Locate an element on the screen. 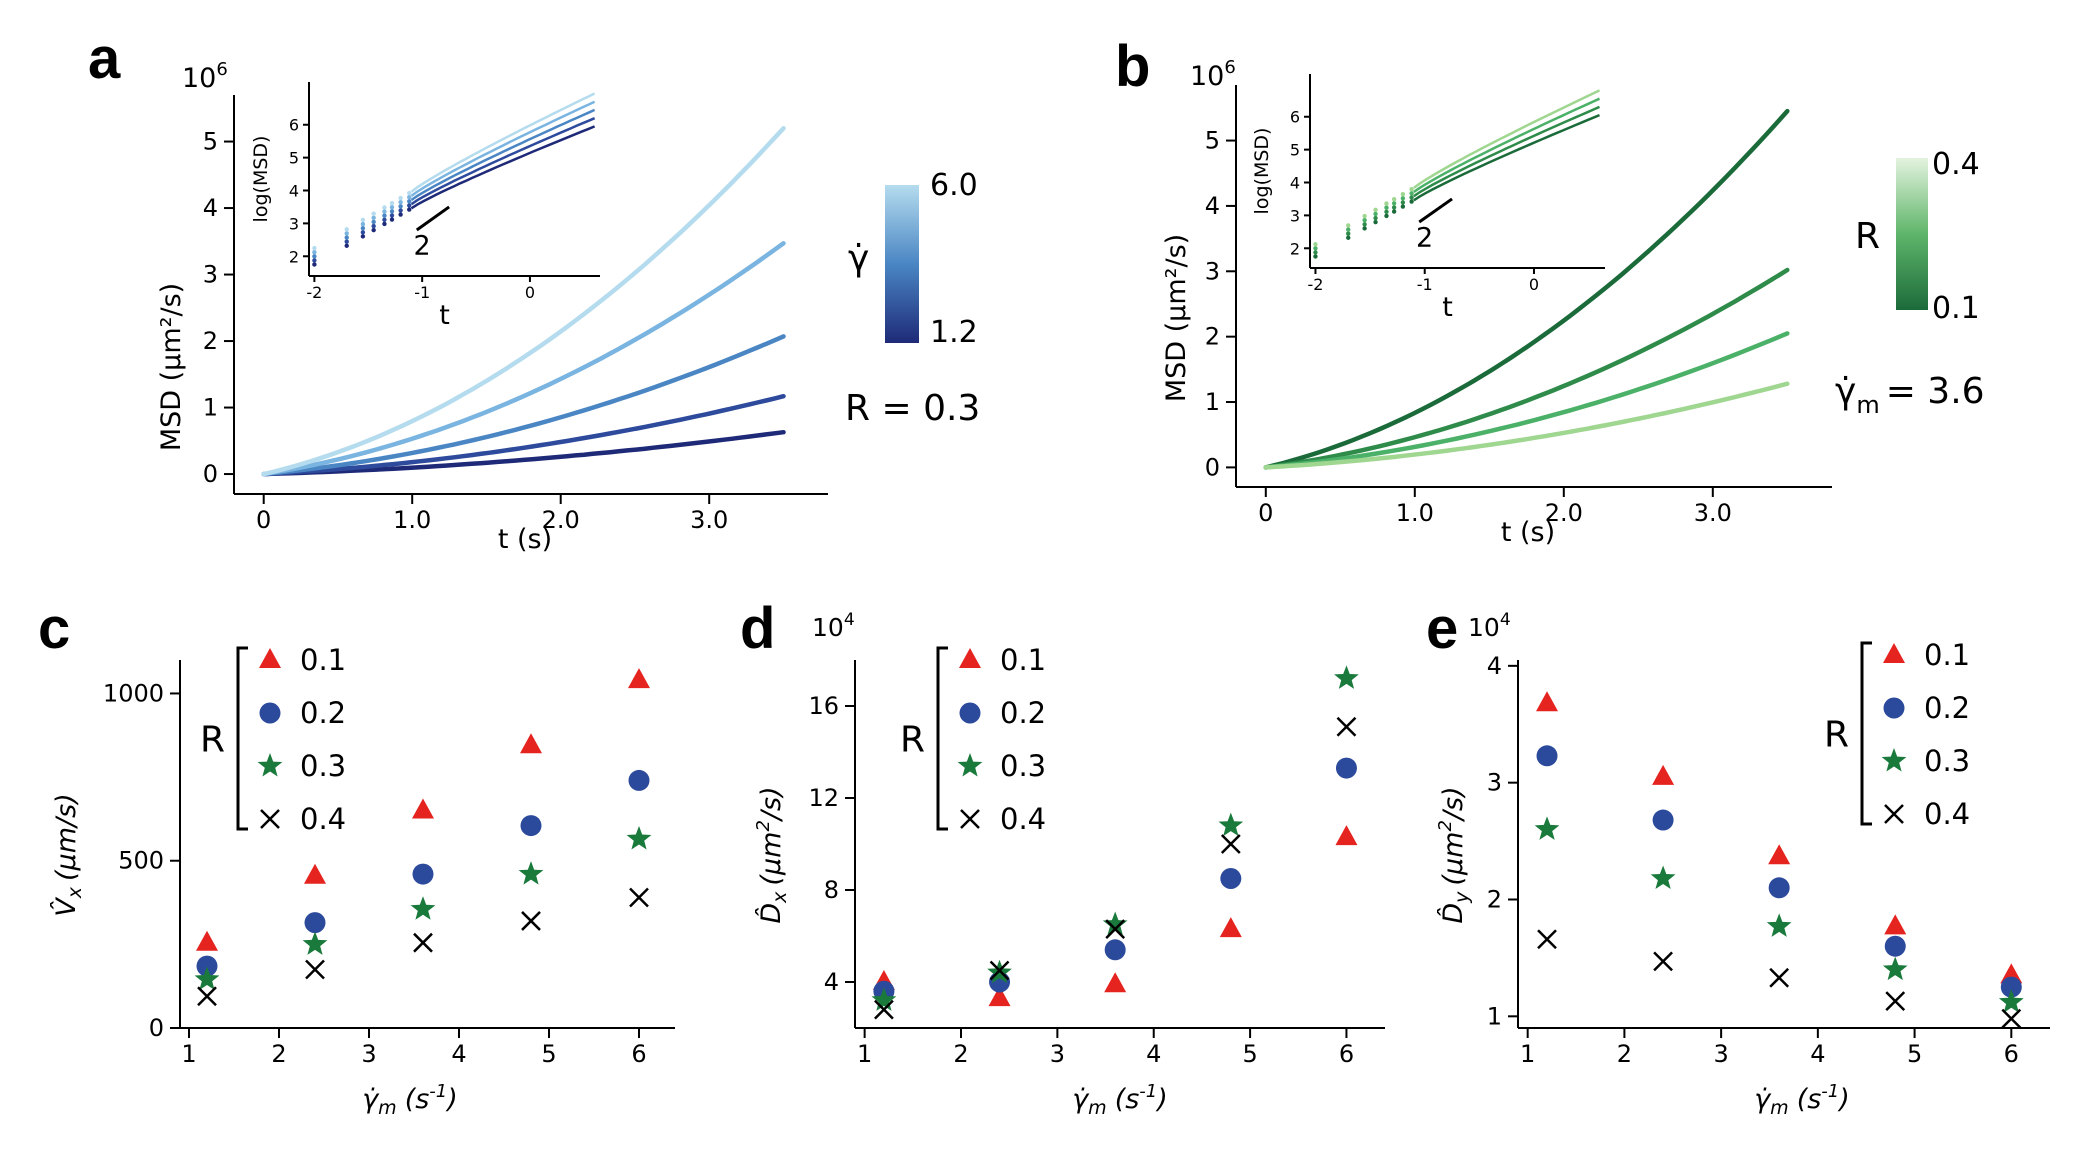 This screenshot has height=1167, width=2097. panel-e-y-multiplier: 104 is located at coordinates (1489, 626).